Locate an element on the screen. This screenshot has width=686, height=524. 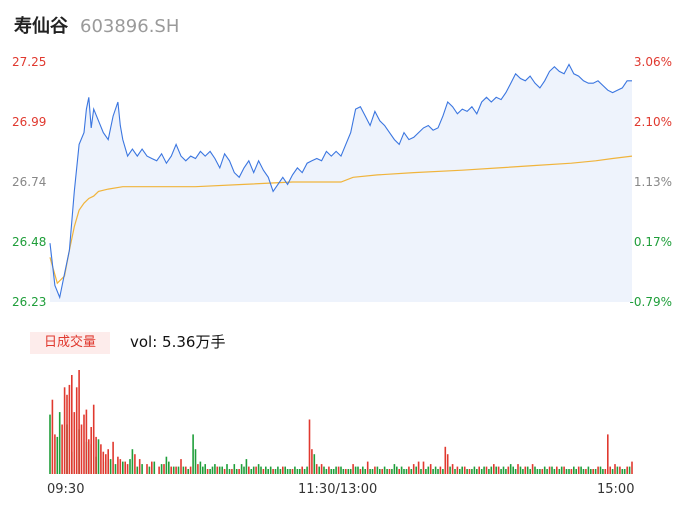
price-tick-label: 26.23 is located at coordinates (29, 302).